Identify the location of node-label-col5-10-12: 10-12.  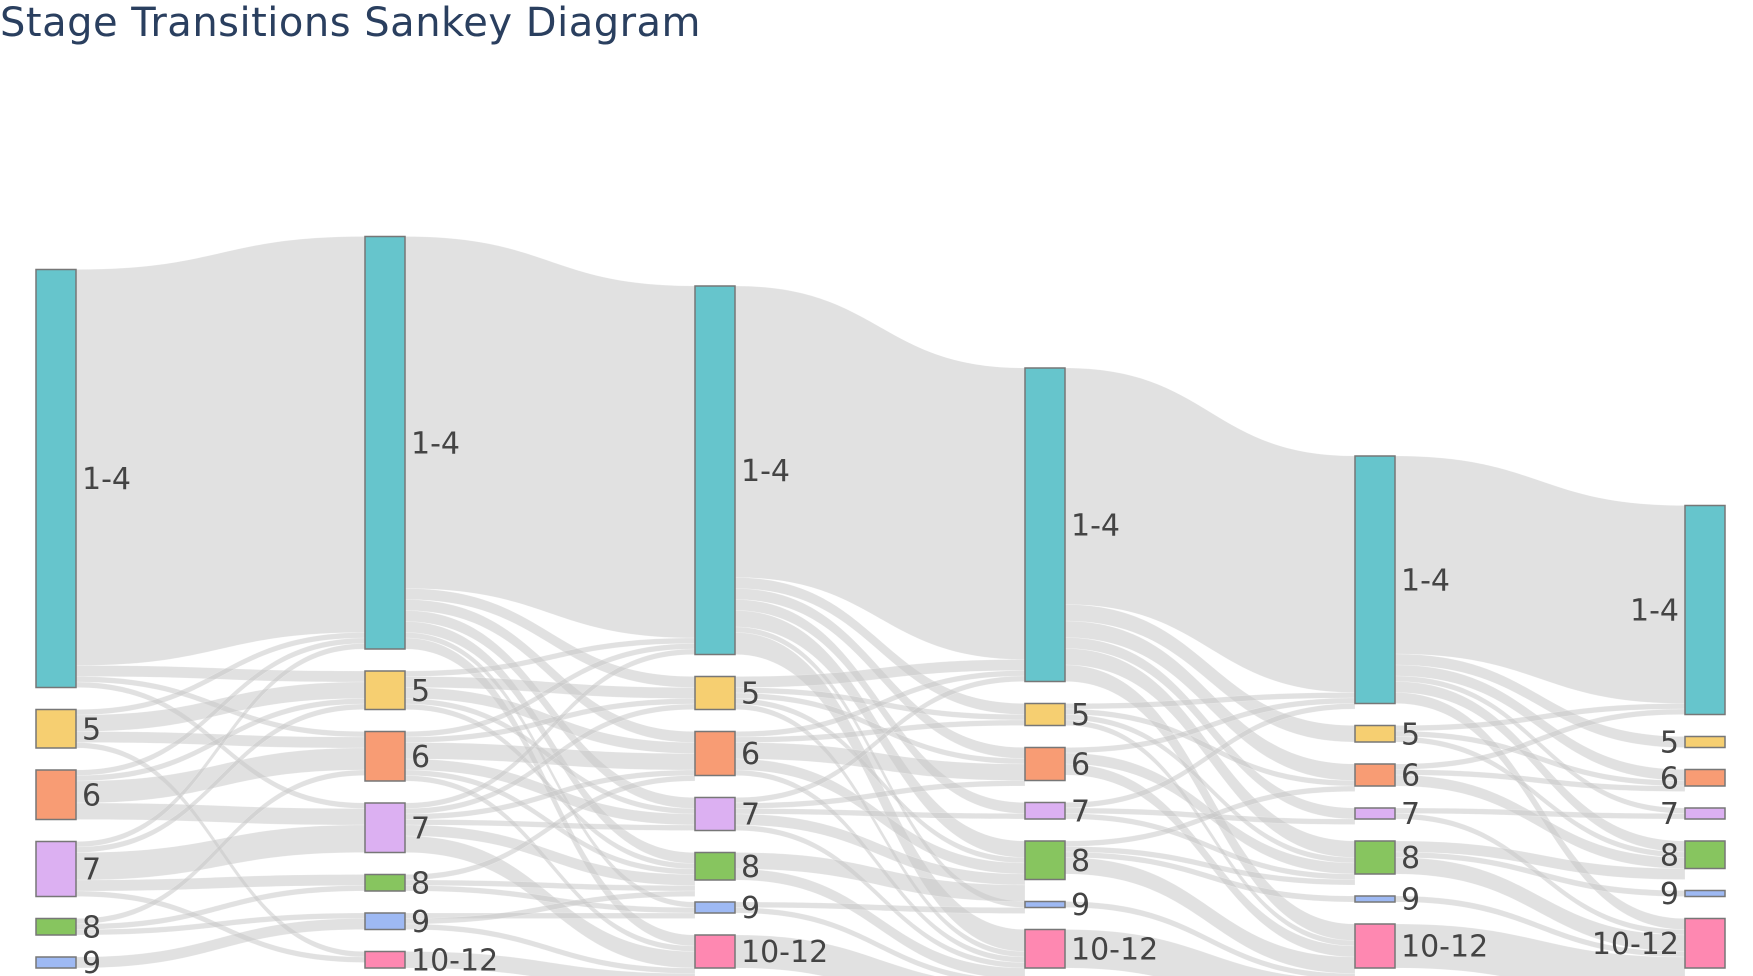
(1635, 944).